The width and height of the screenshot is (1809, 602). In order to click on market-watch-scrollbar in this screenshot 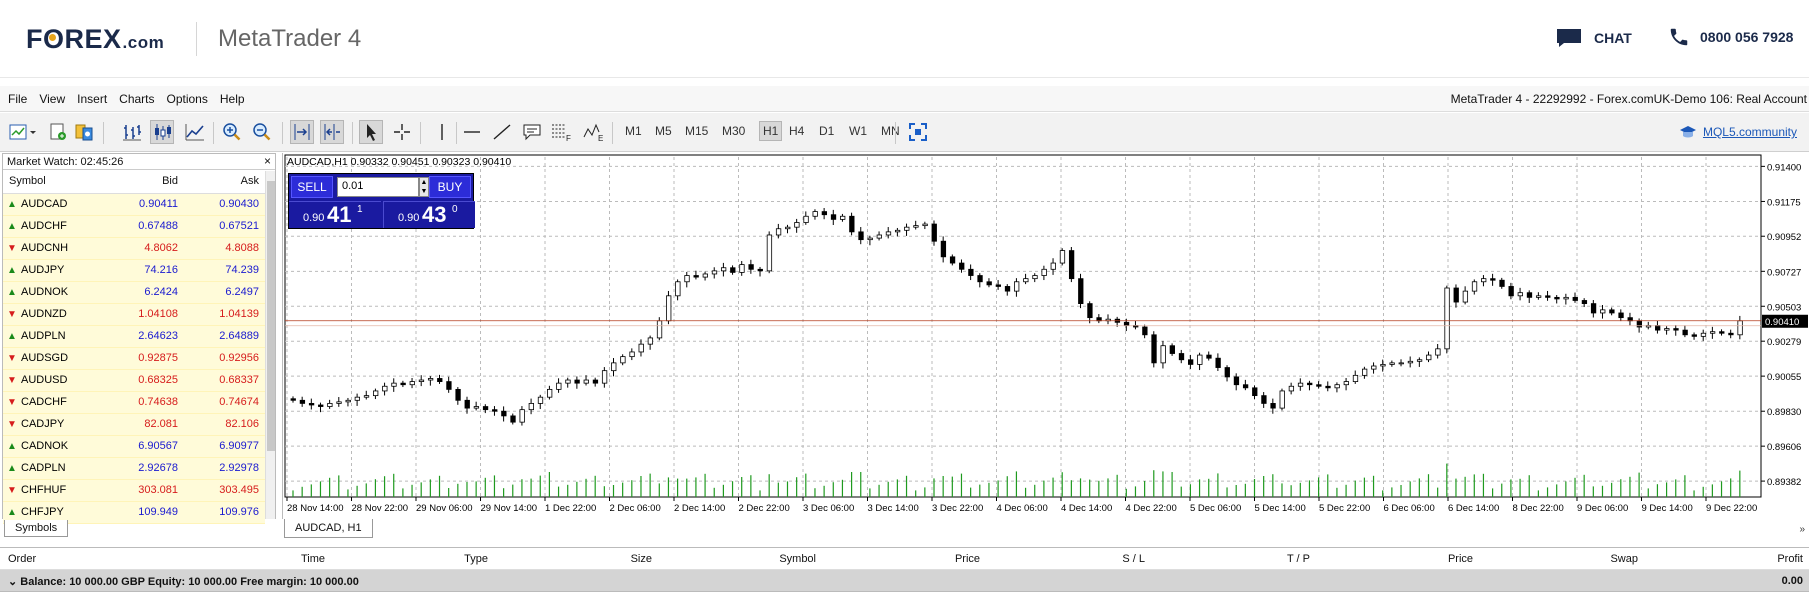, I will do `click(270, 345)`.